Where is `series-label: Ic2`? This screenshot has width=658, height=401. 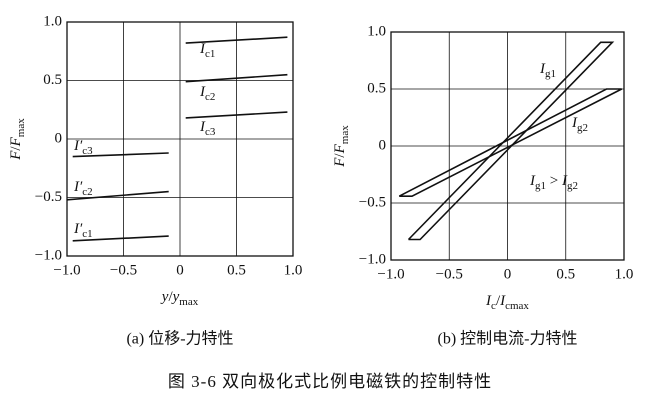 series-label: Ic2 is located at coordinates (207, 93).